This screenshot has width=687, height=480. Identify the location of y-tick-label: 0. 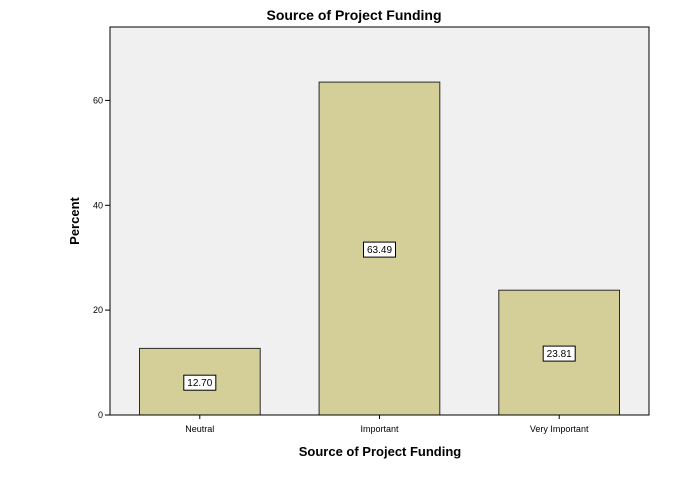
(100, 415).